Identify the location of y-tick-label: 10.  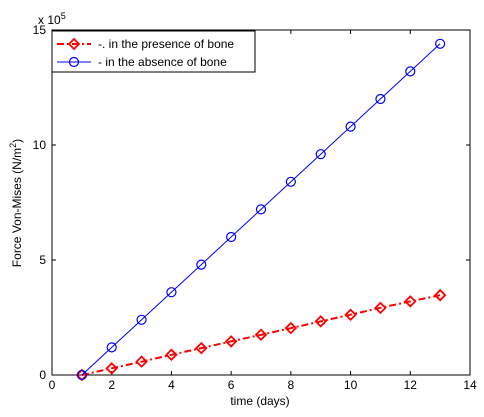
(40, 145).